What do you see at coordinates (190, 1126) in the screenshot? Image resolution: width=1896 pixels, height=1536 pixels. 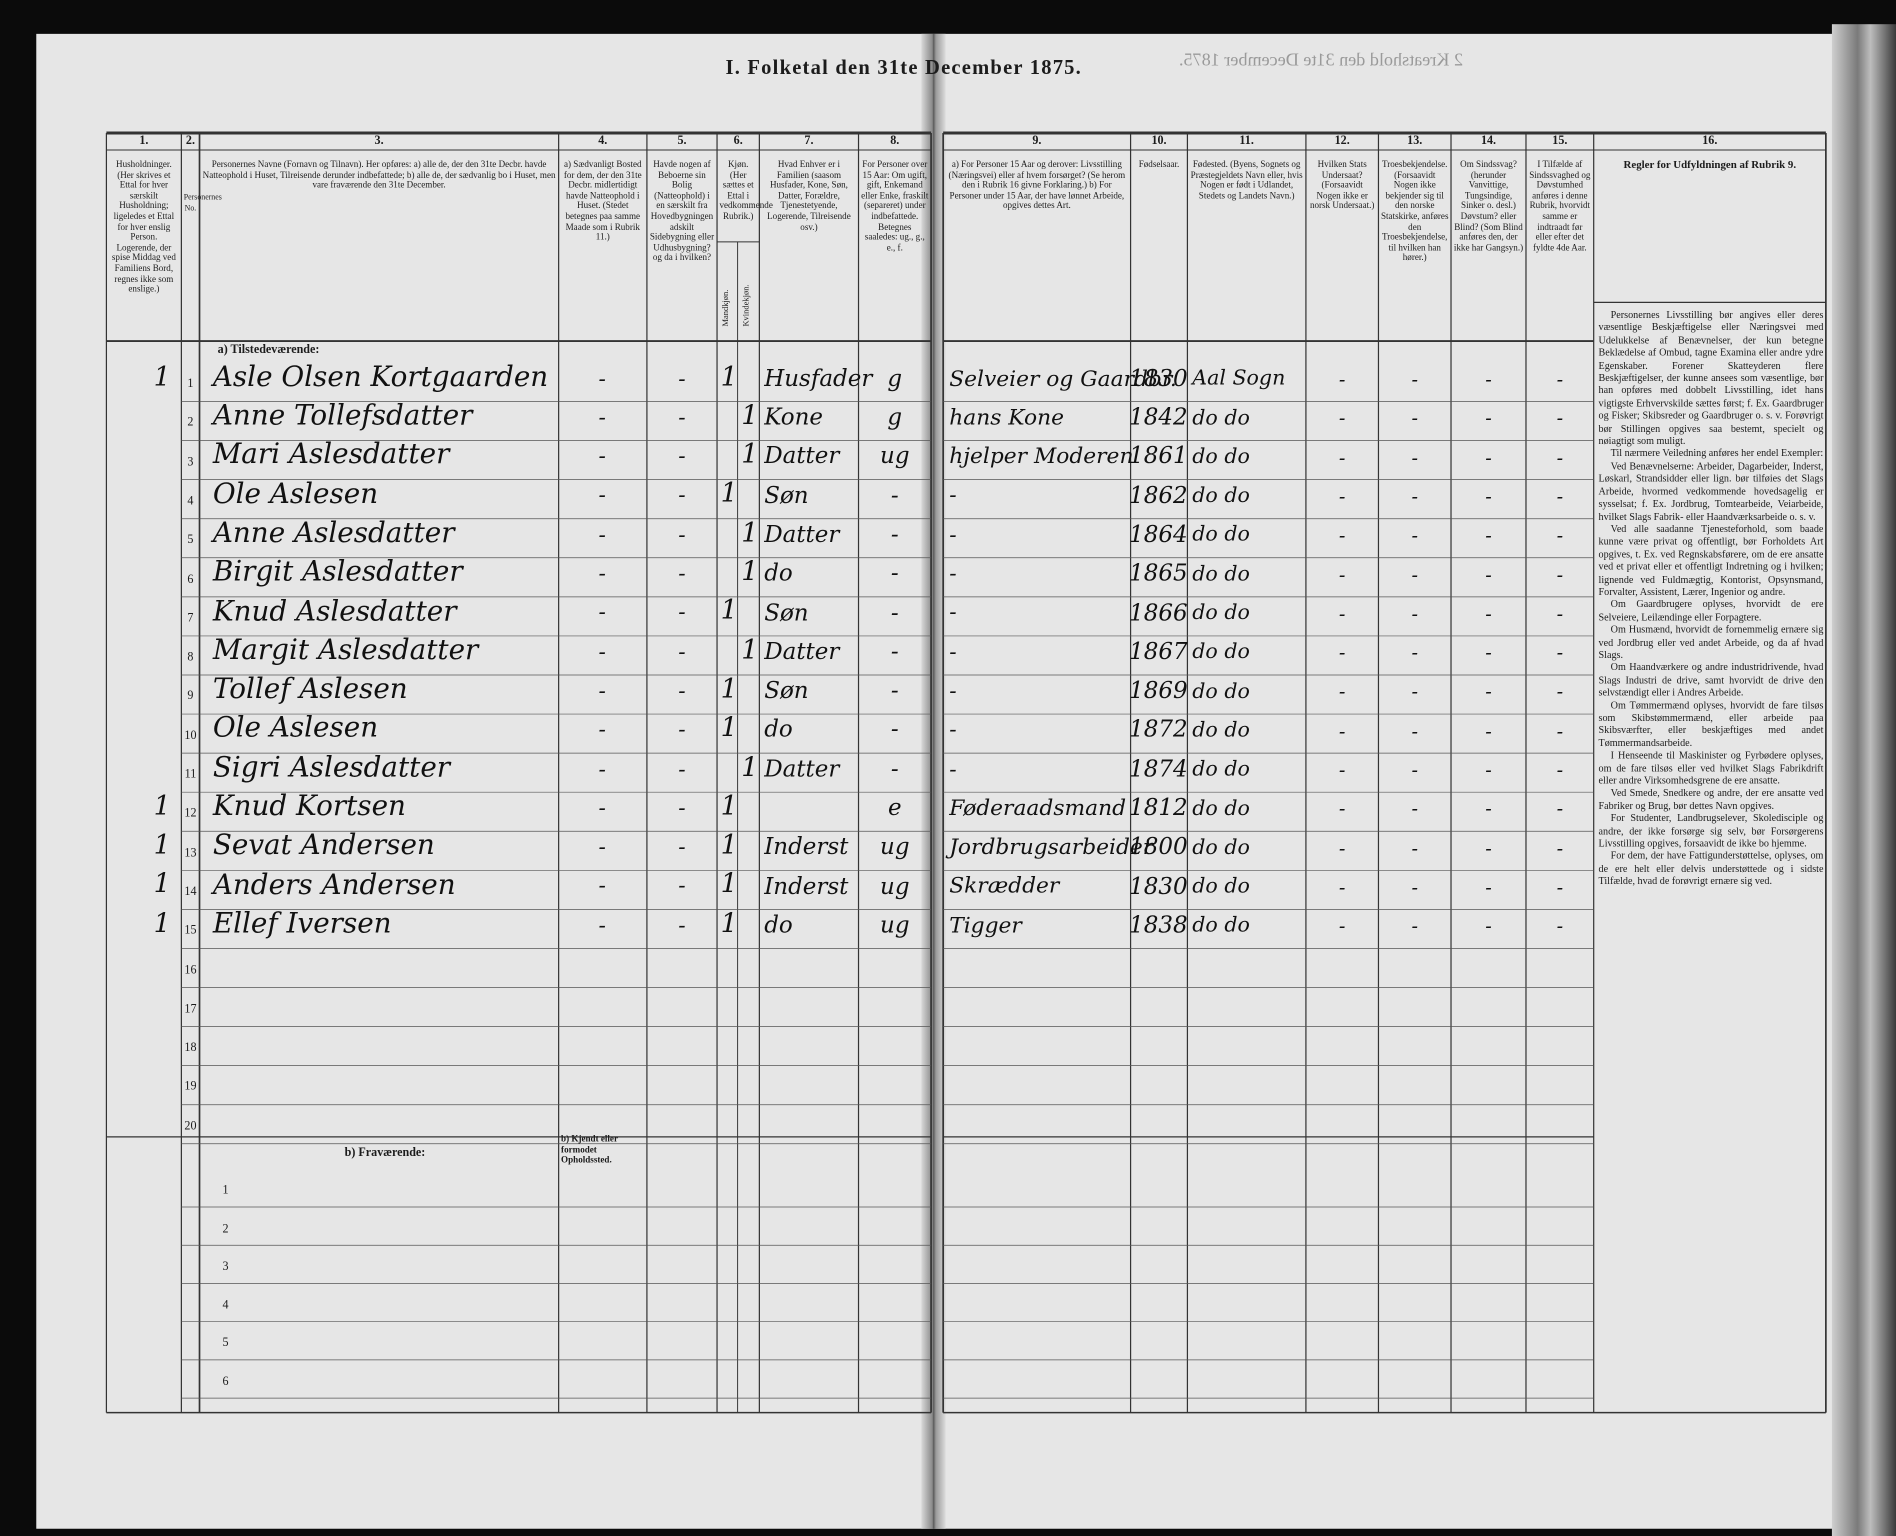 I see `row-number: 20` at bounding box center [190, 1126].